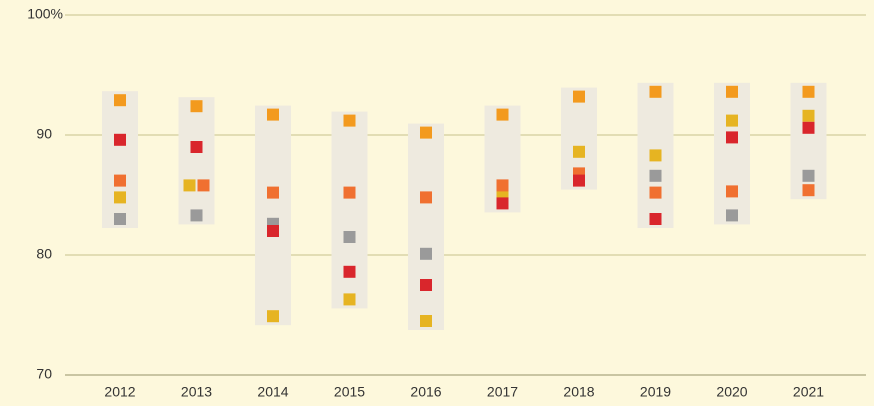 This screenshot has height=406, width=874. What do you see at coordinates (731, 392) in the screenshot?
I see `x-tick-label: 2020` at bounding box center [731, 392].